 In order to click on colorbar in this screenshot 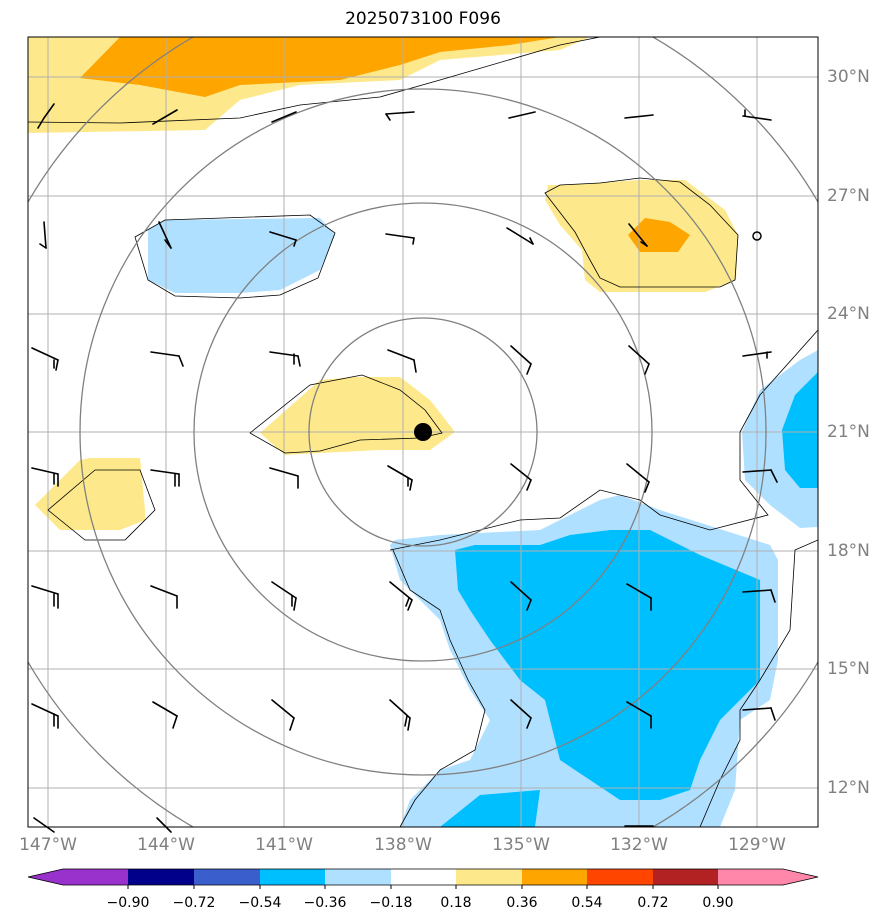, I will do `click(423, 878)`.